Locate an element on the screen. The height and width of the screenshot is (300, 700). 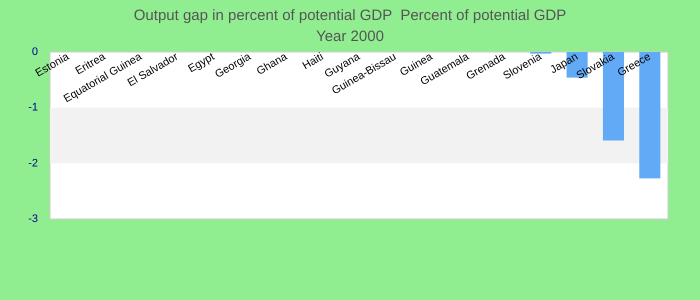
y-tick-label: 0 is located at coordinates (35, 52).